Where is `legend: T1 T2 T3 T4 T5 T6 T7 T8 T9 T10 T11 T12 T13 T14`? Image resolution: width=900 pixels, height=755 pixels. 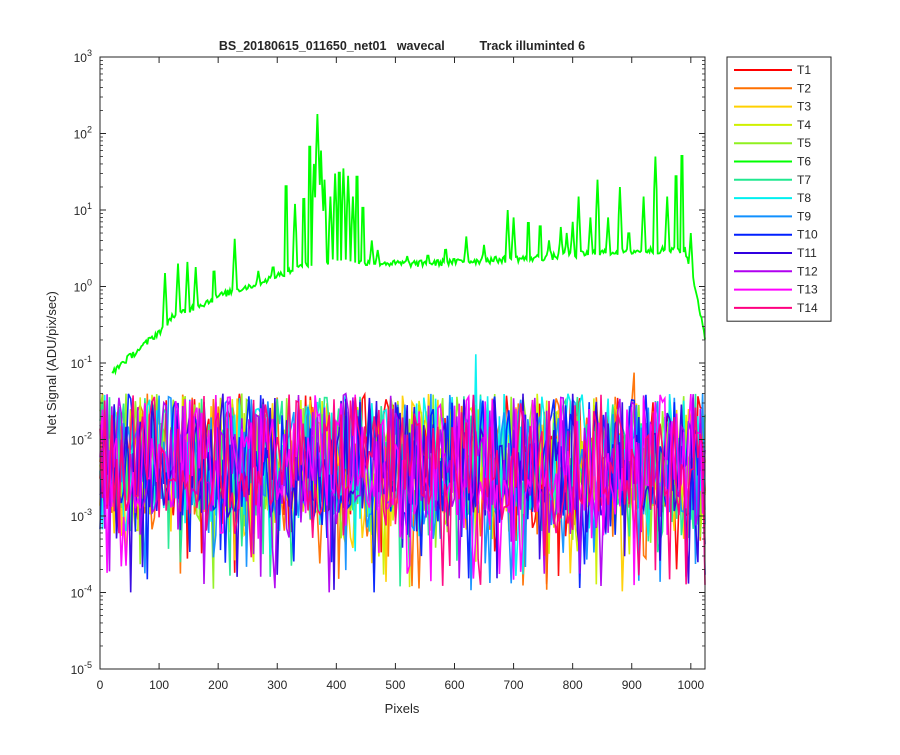 legend: T1 T2 T3 T4 T5 T6 T7 T8 T9 T10 T11 T12 T13 T14 is located at coordinates (779, 189).